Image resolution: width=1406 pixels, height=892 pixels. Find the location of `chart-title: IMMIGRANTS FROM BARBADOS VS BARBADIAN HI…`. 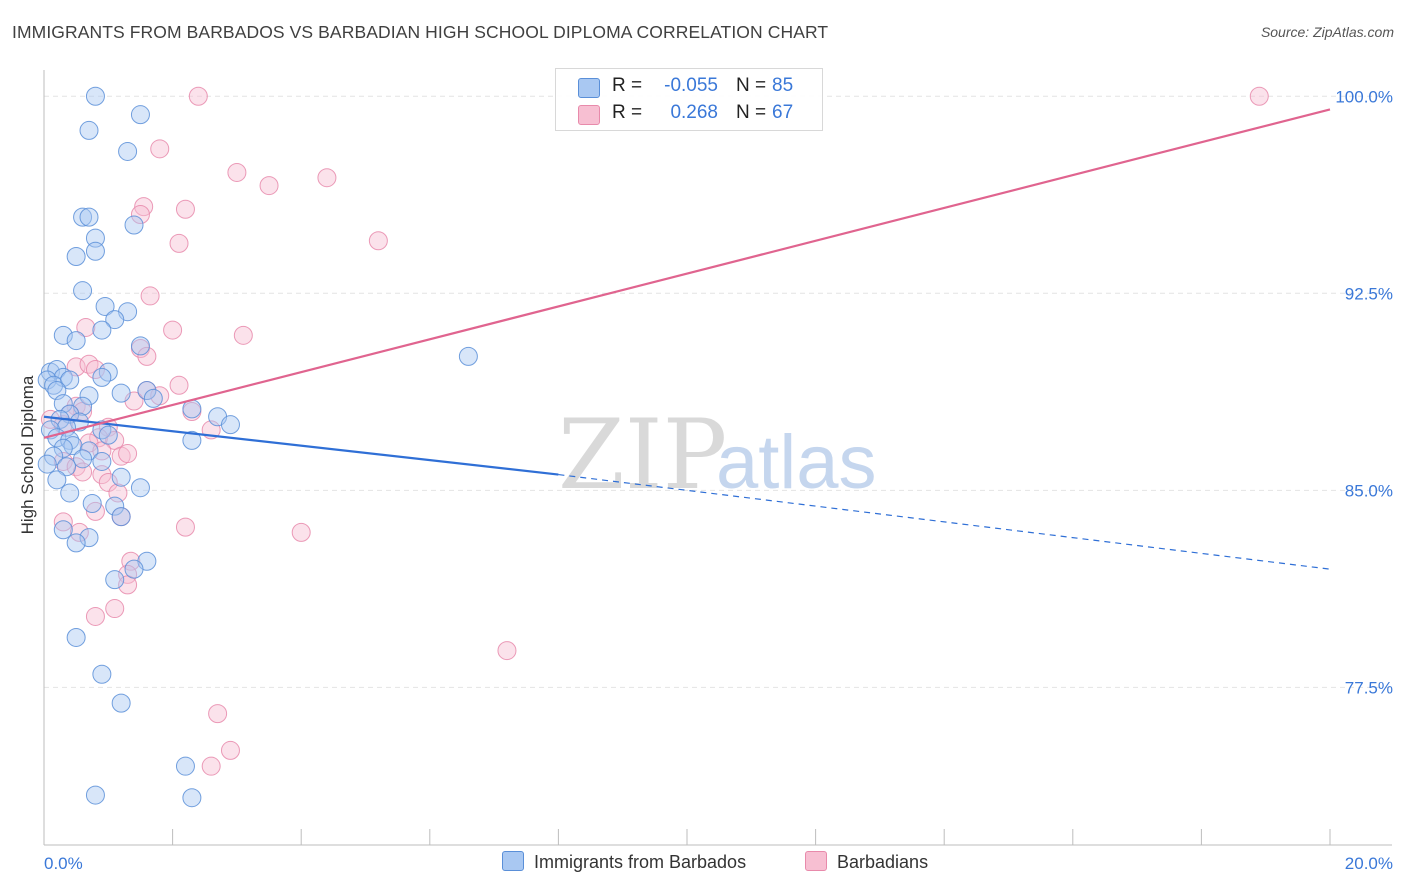

chart-title: IMMIGRANTS FROM BARBADOS VS BARBADIAN HI… is located at coordinates (420, 32).